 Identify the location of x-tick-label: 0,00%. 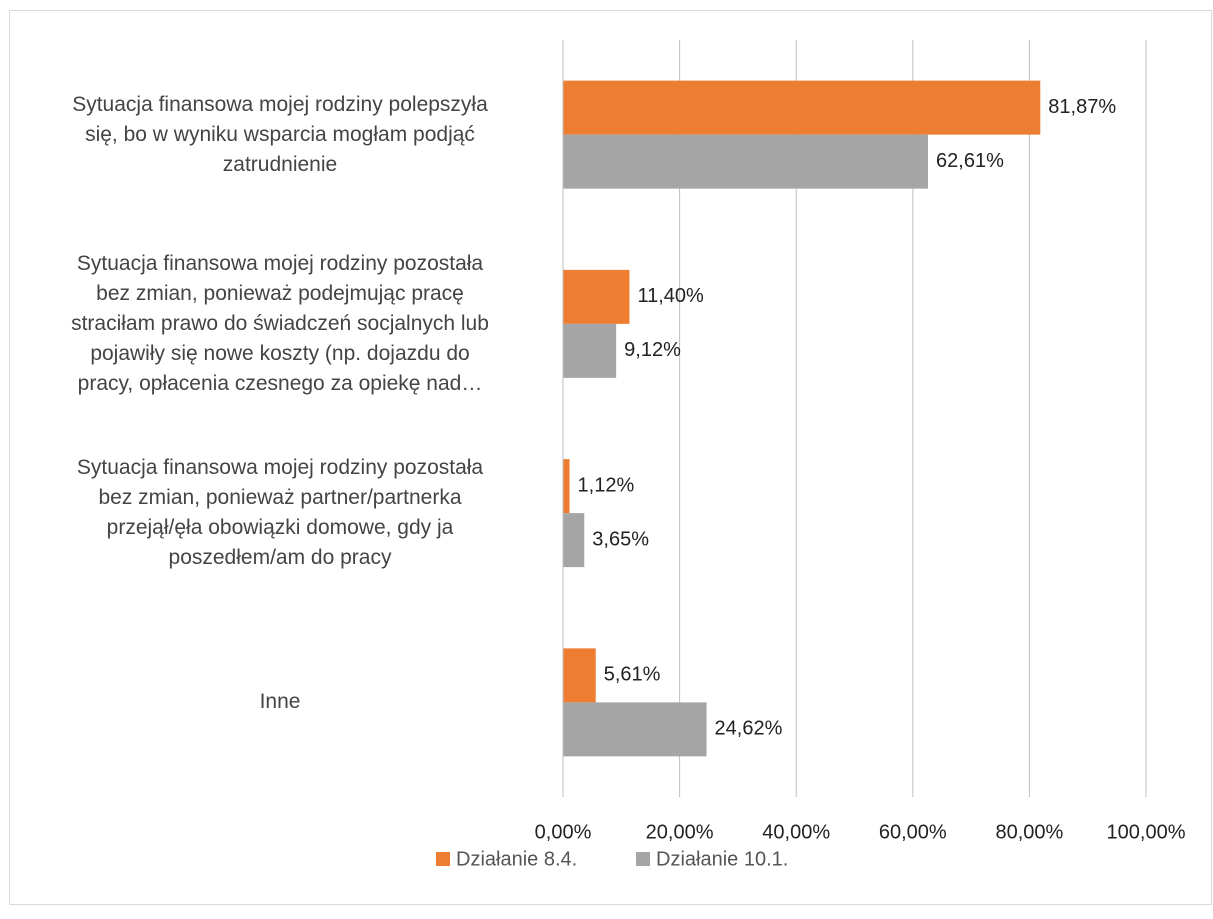
(563, 832).